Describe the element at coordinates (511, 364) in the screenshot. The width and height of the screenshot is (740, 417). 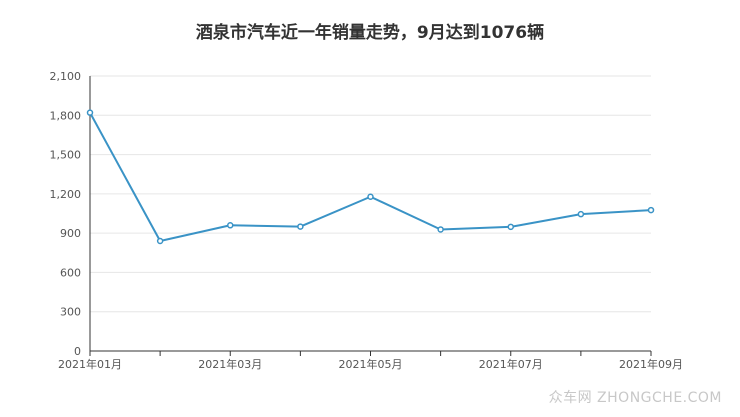
I see `x-tick-label: 2021年07月` at that location.